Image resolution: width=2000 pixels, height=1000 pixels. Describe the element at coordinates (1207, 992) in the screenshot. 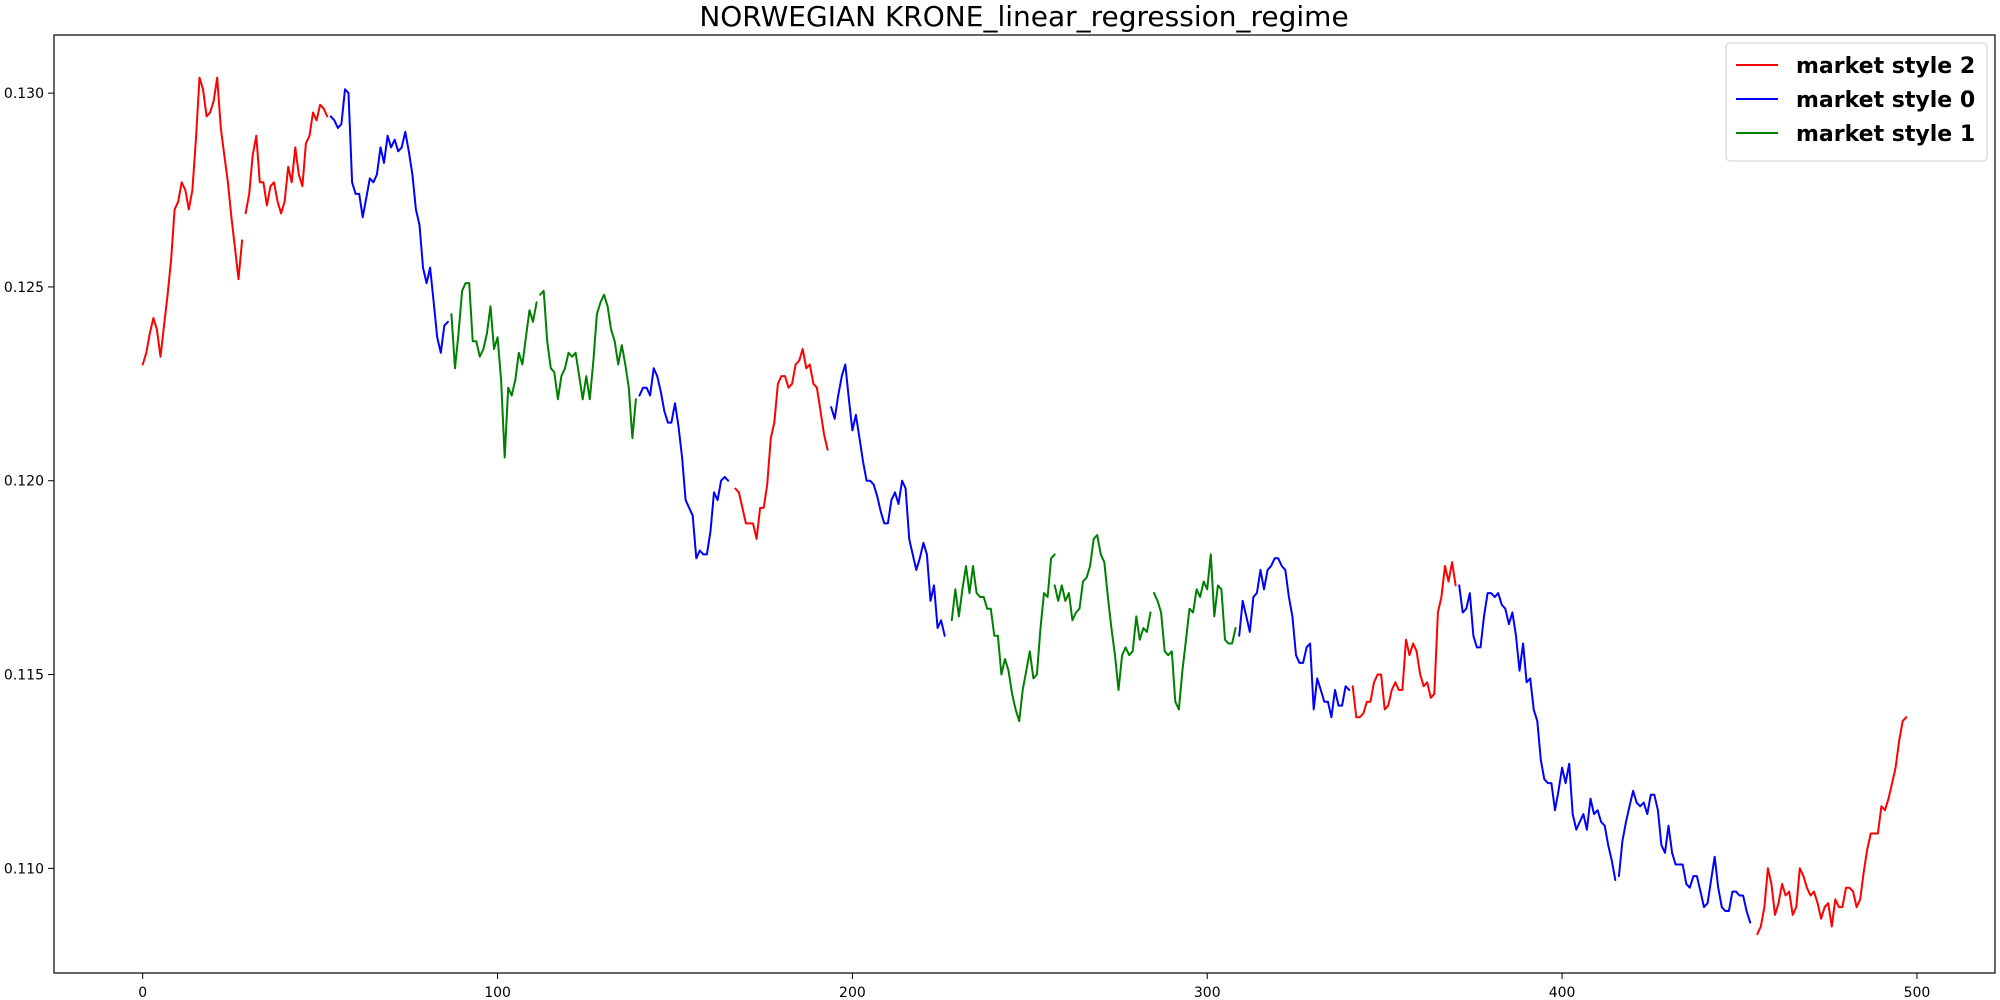

I see `x-tick-label: 300` at that location.